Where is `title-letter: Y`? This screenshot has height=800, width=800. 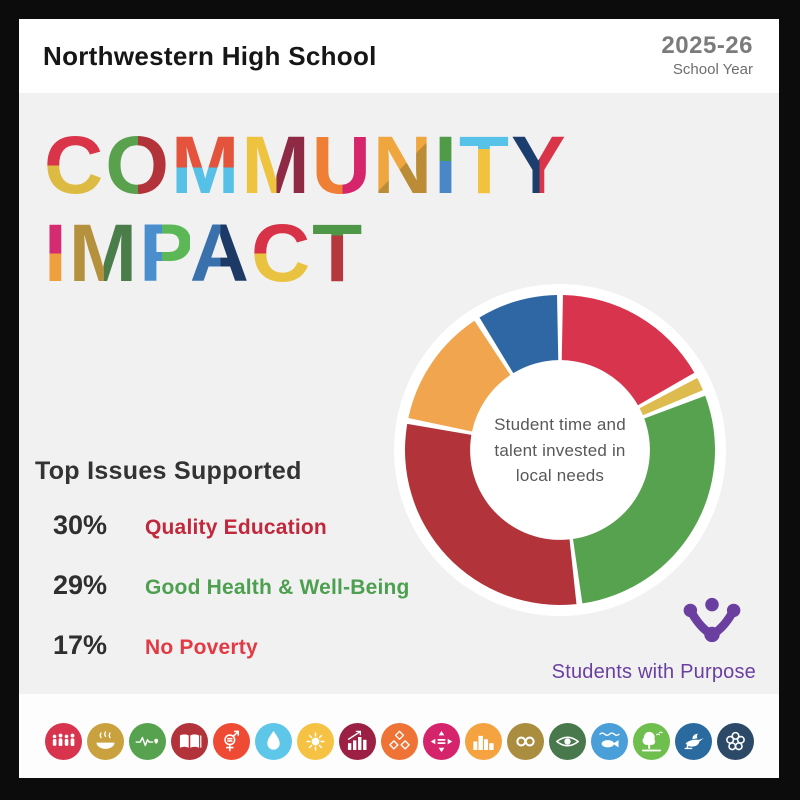
title-letter: Y is located at coordinates (539, 165).